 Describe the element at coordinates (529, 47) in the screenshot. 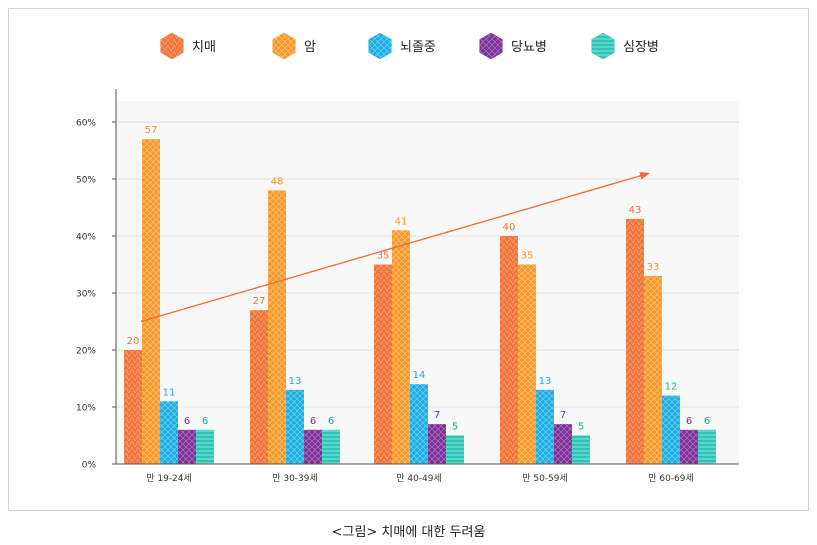

I see `legend-label-diabetes: 당뇨병` at that location.